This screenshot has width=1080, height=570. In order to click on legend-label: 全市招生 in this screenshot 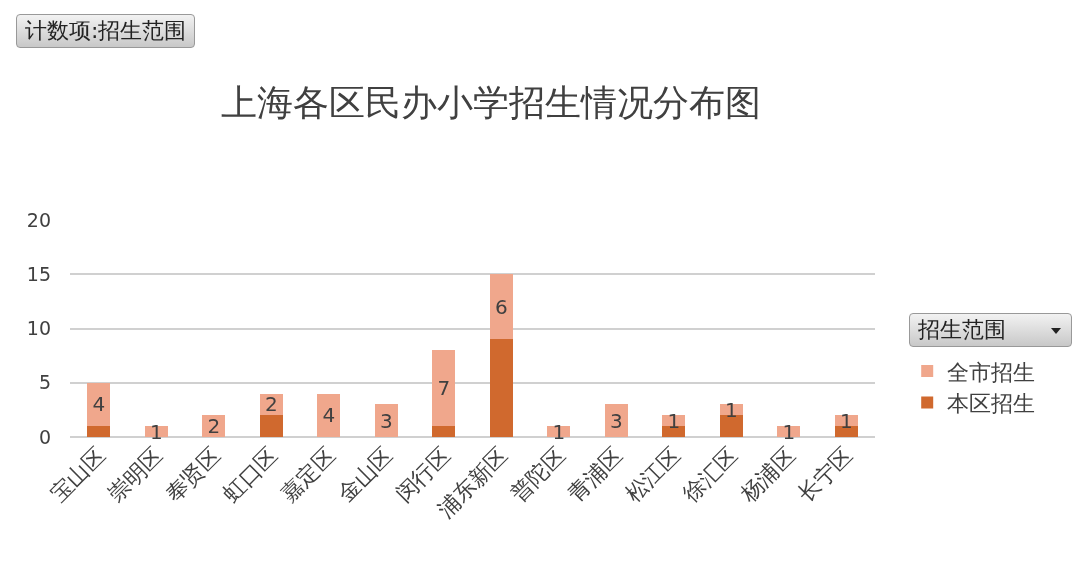, I will do `click(991, 372)`.